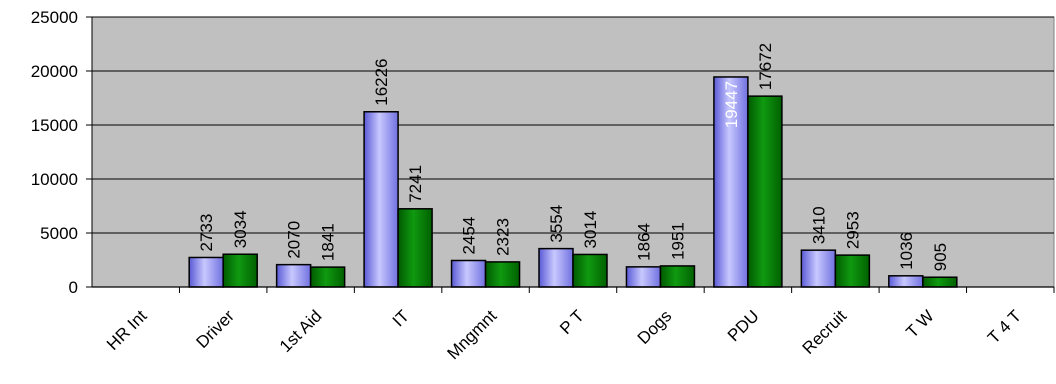 This screenshot has width=1056, height=384. What do you see at coordinates (590, 230) in the screenshot?
I see `data-label: 3014` at bounding box center [590, 230].